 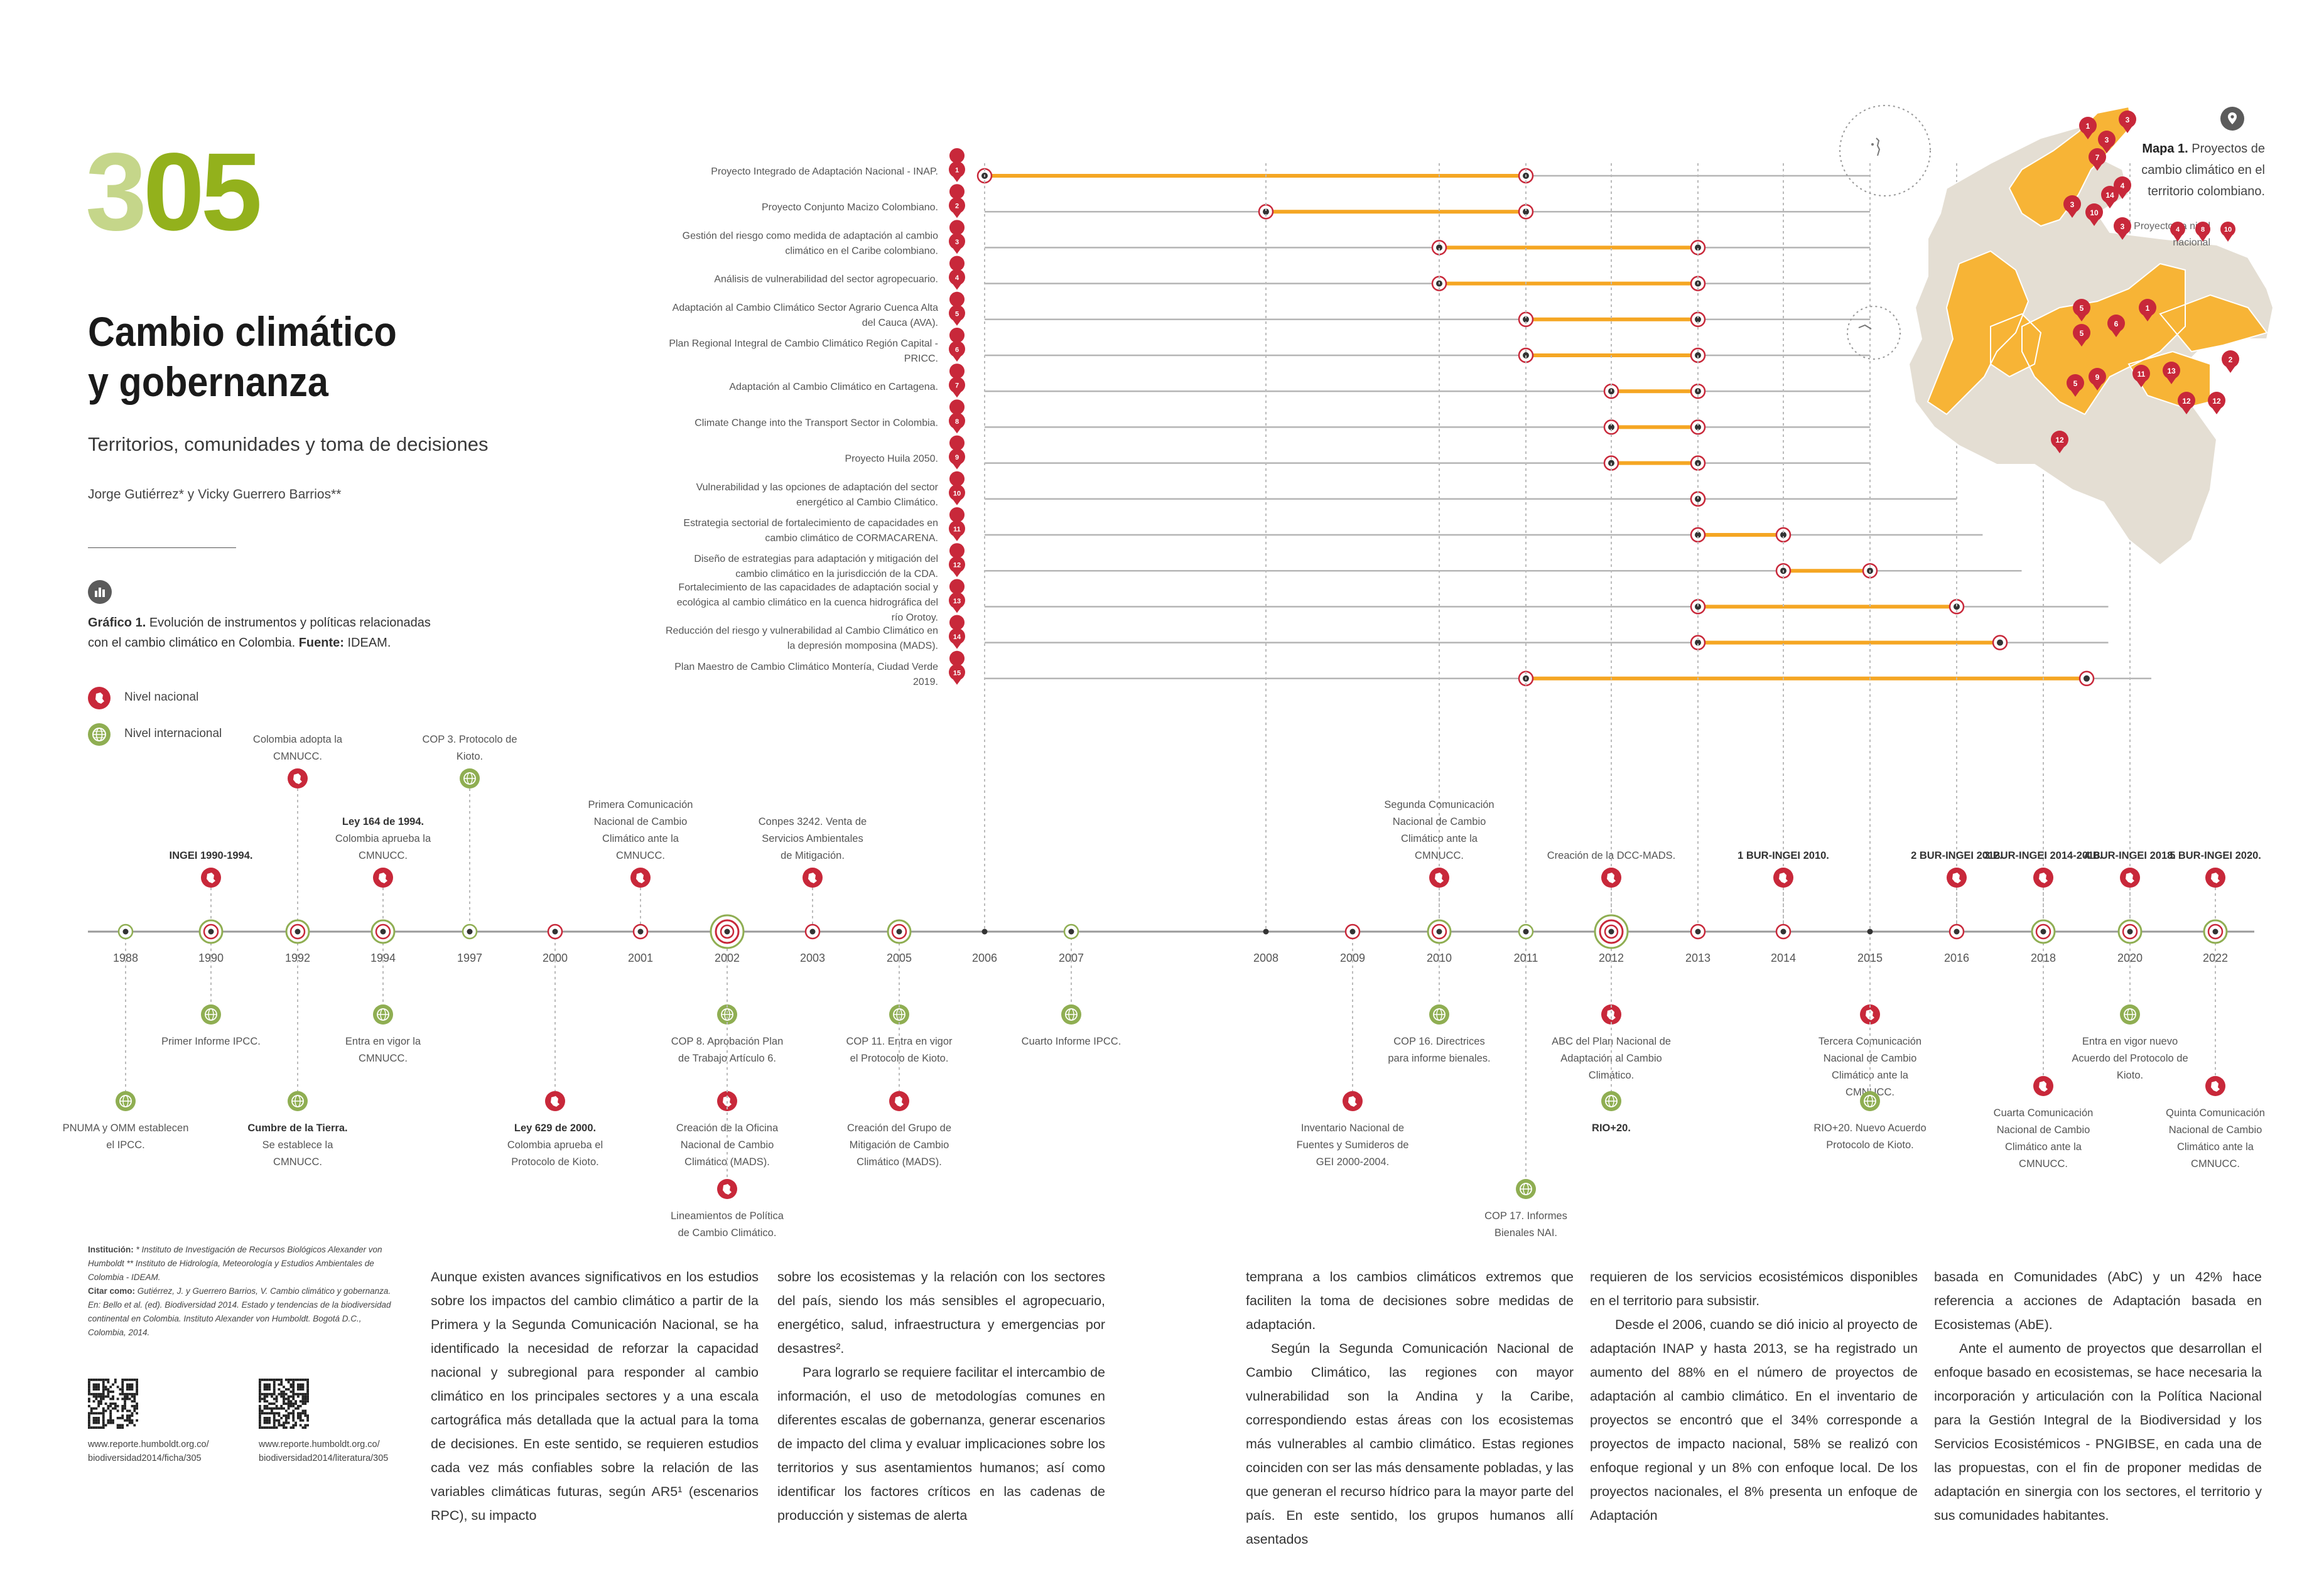 What do you see at coordinates (1071, 958) in the screenshot?
I see `year-label: 2007` at bounding box center [1071, 958].